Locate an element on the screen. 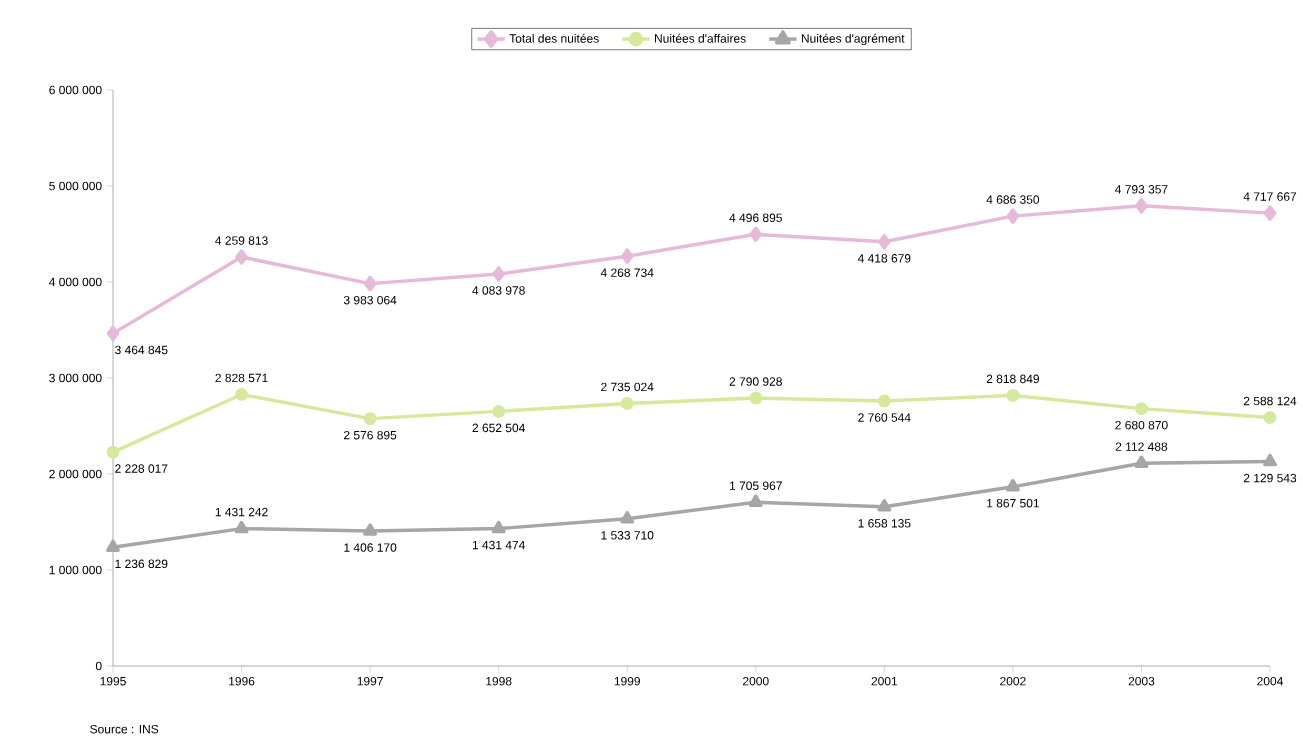 The width and height of the screenshot is (1303, 754). data-label: 1 658 135 is located at coordinates (884, 523).